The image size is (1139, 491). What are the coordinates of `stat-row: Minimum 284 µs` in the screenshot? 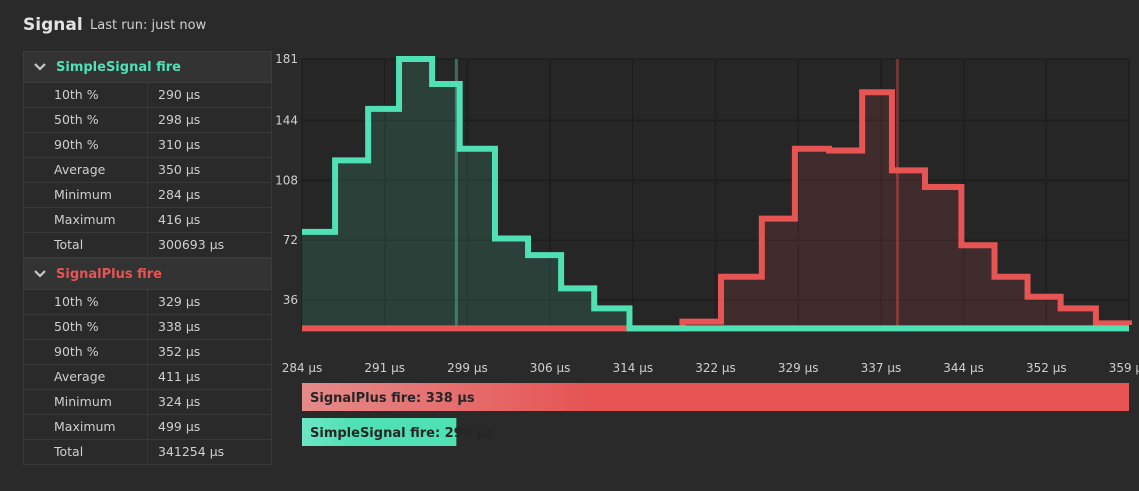 It's located at (147, 195).